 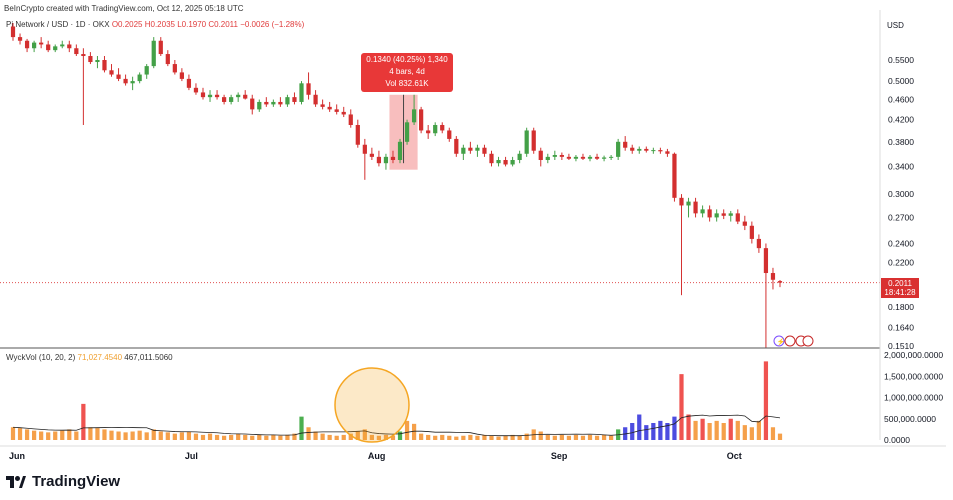 I want to click on price-tick-label: 0.3400, so click(x=901, y=166).